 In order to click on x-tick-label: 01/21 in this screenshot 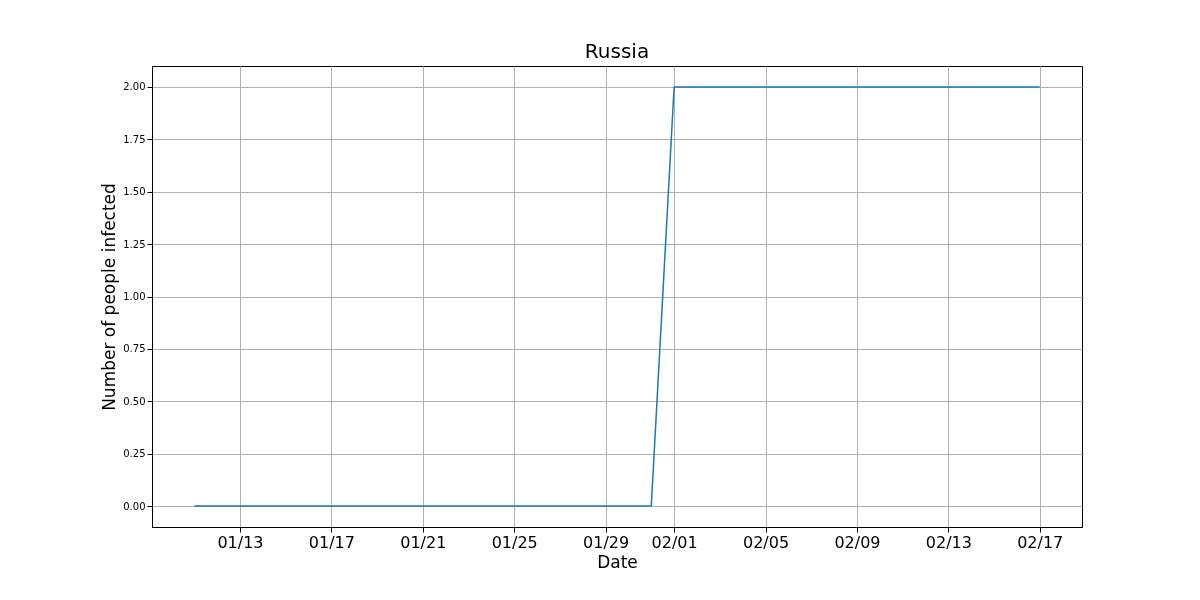, I will do `click(423, 542)`.